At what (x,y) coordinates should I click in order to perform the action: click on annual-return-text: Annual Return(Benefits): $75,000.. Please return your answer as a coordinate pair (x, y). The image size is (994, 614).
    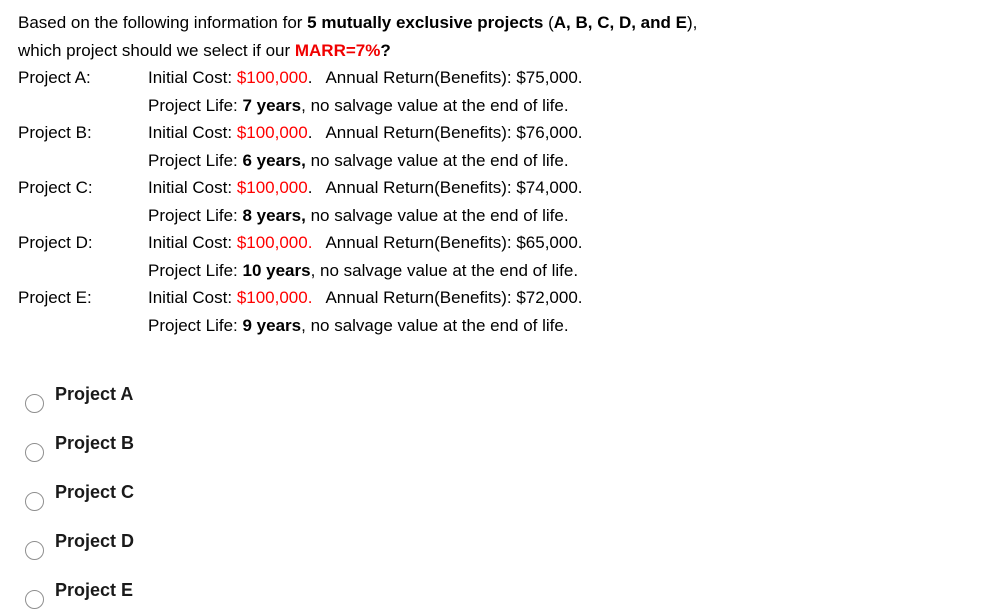
    Looking at the image, I should click on (454, 77).